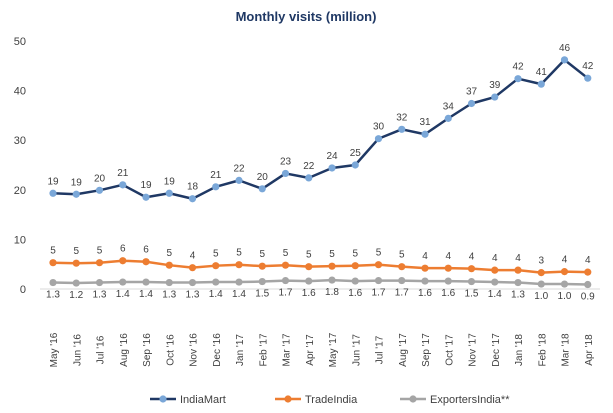 This screenshot has width=613, height=413. I want to click on x-tick-label: Jan '17, so click(240, 350).